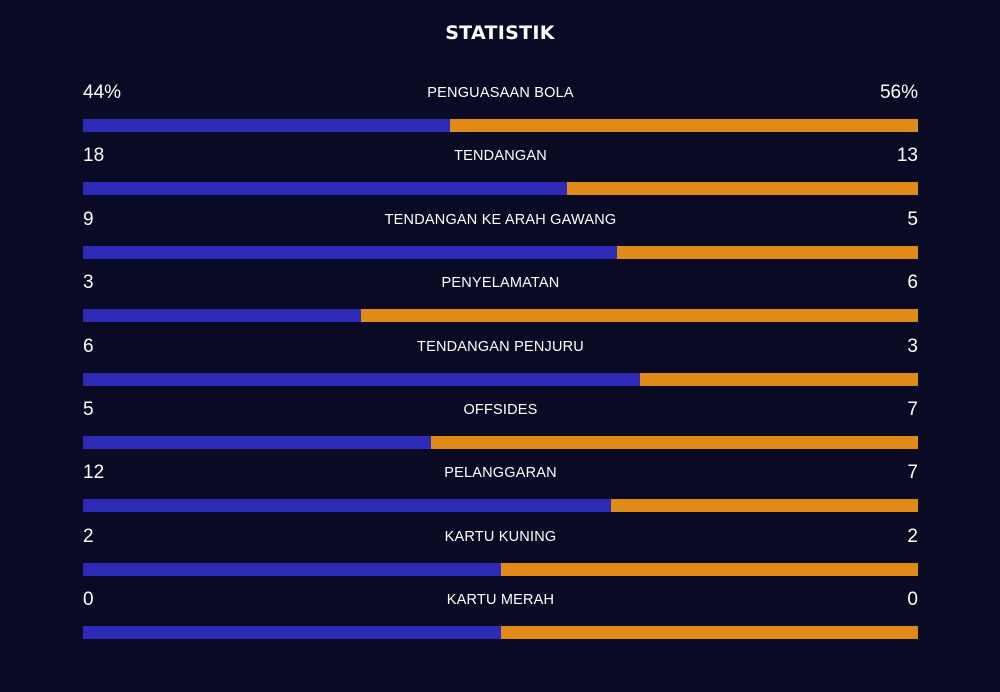 The image size is (1000, 692). I want to click on away-value: 13, so click(907, 156).